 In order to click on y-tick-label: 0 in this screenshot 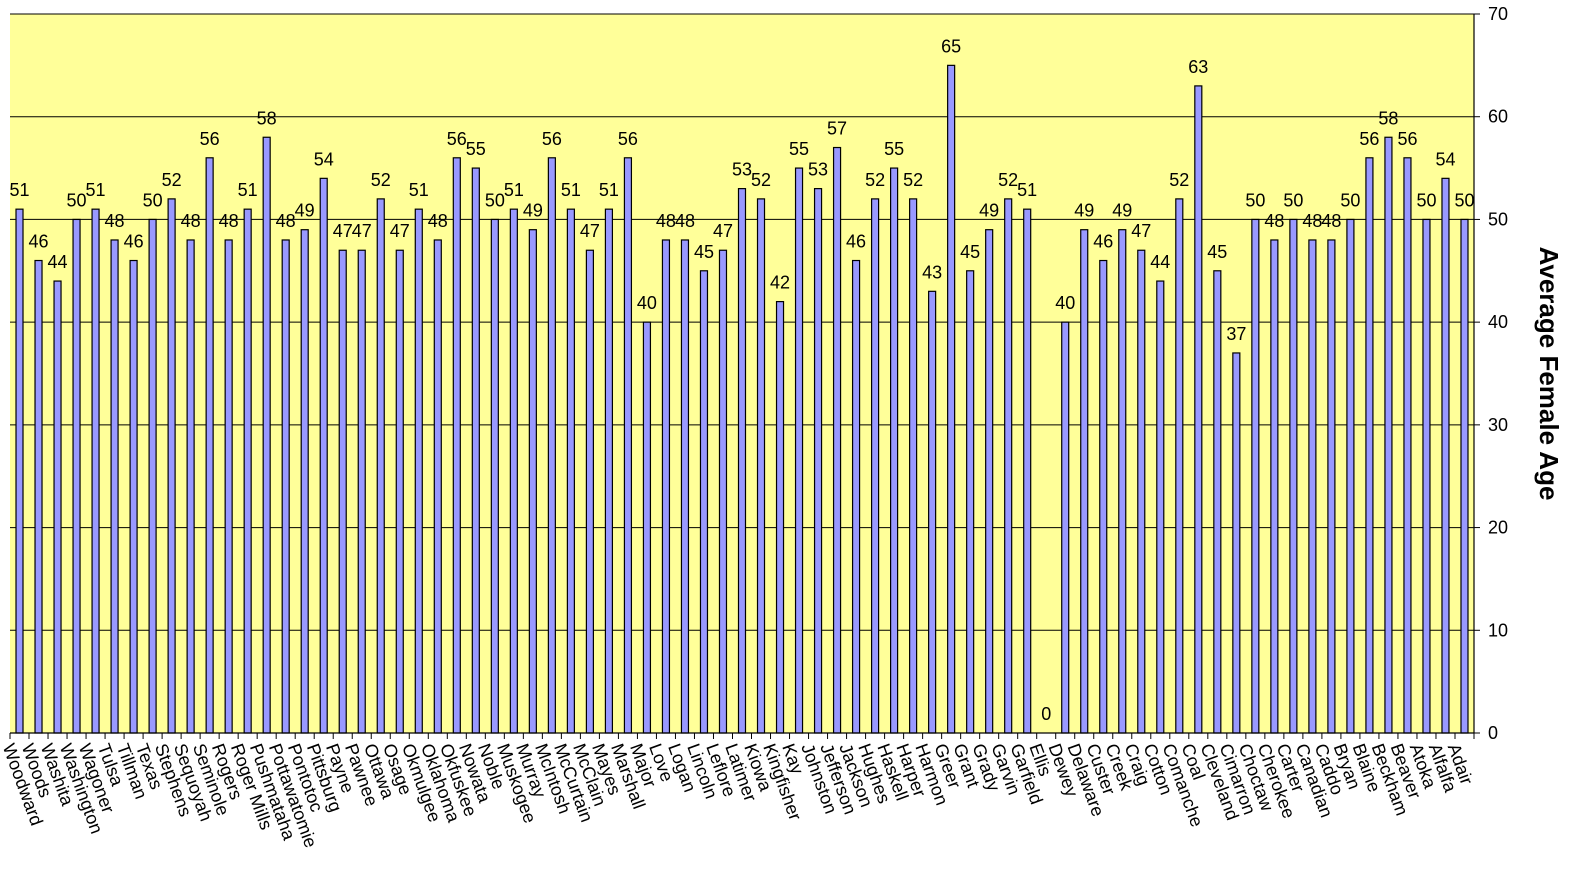, I will do `click(1493, 733)`.